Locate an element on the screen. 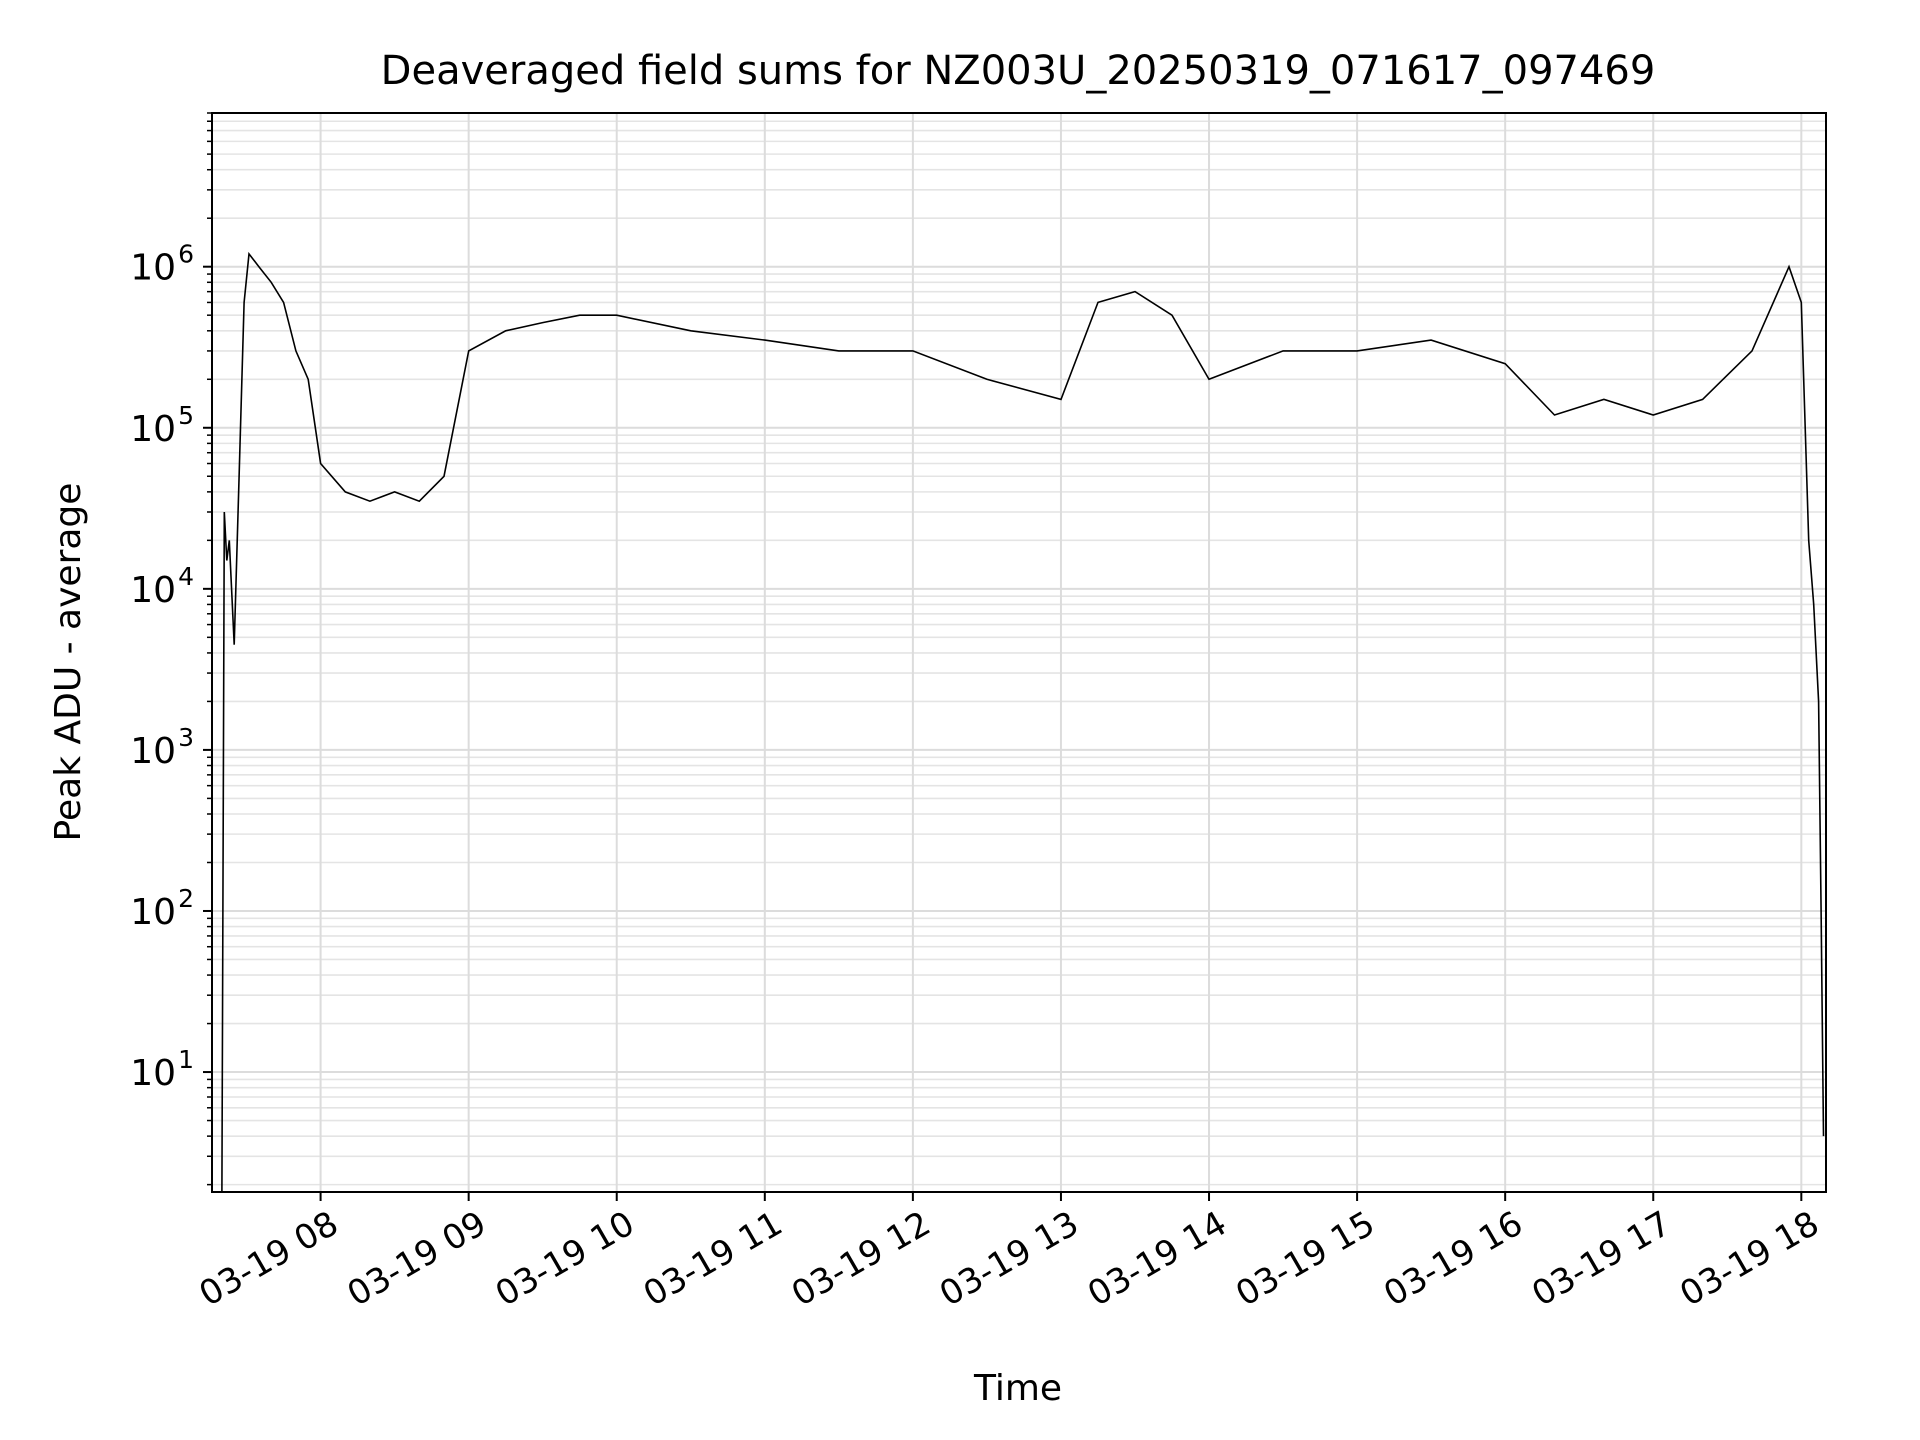 The height and width of the screenshot is (1440, 1920). x-tick-label: 03-19 11 is located at coordinates (713, 1259).